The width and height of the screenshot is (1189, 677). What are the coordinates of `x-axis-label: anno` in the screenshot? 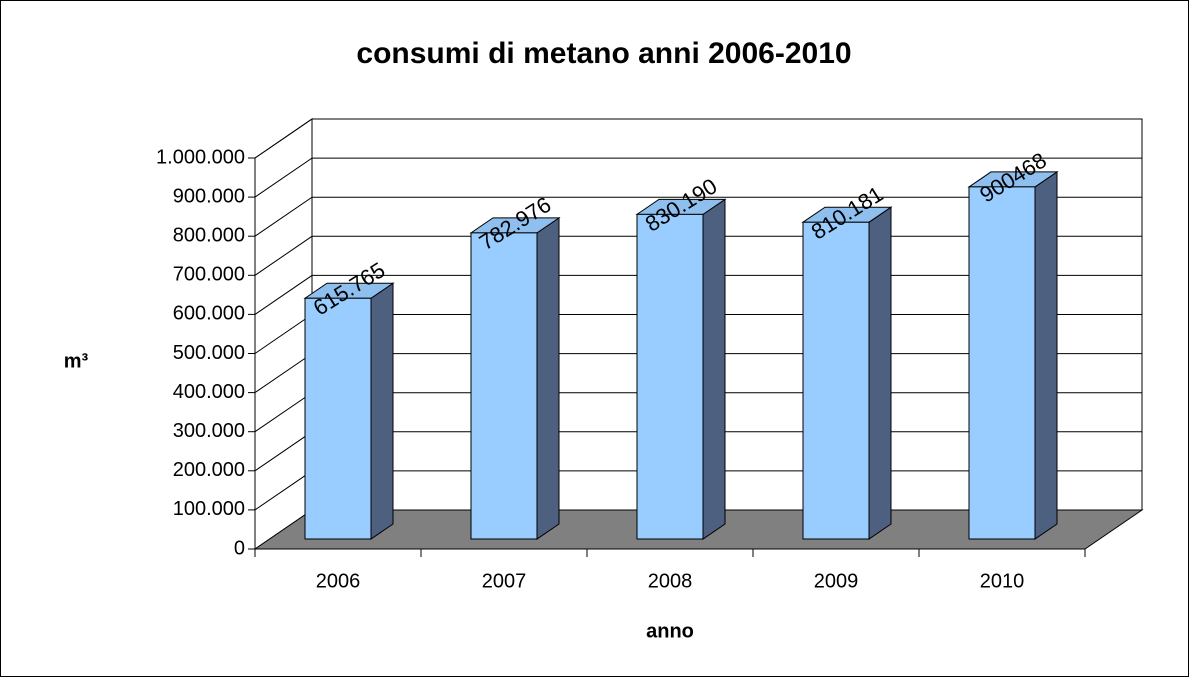 It's located at (670, 631).